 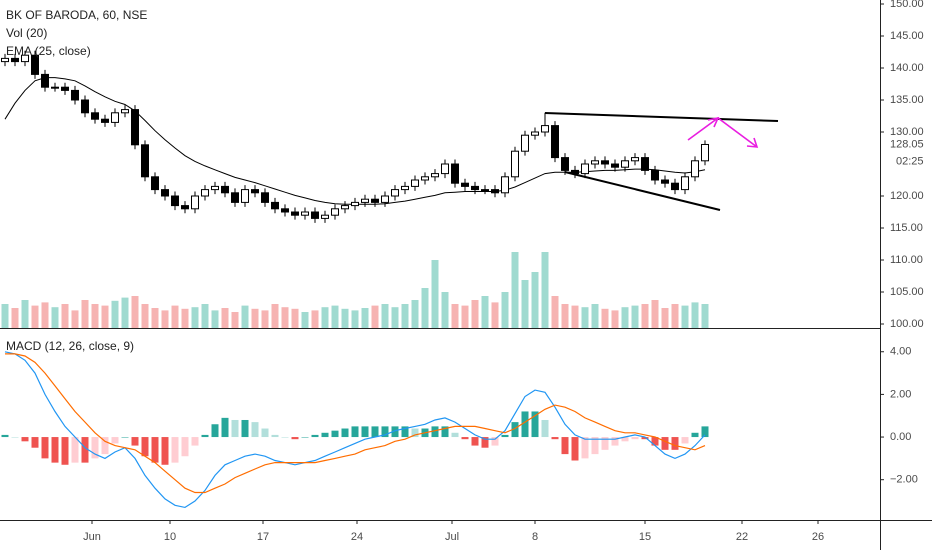 I want to click on x-tick-label: 26, so click(x=818, y=537).